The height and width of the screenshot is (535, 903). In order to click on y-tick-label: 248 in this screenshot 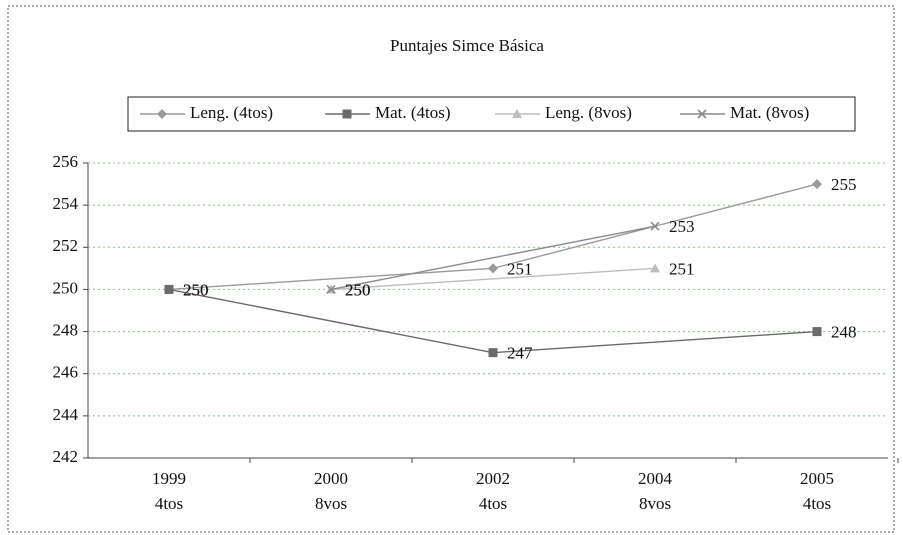, I will do `click(66, 329)`.